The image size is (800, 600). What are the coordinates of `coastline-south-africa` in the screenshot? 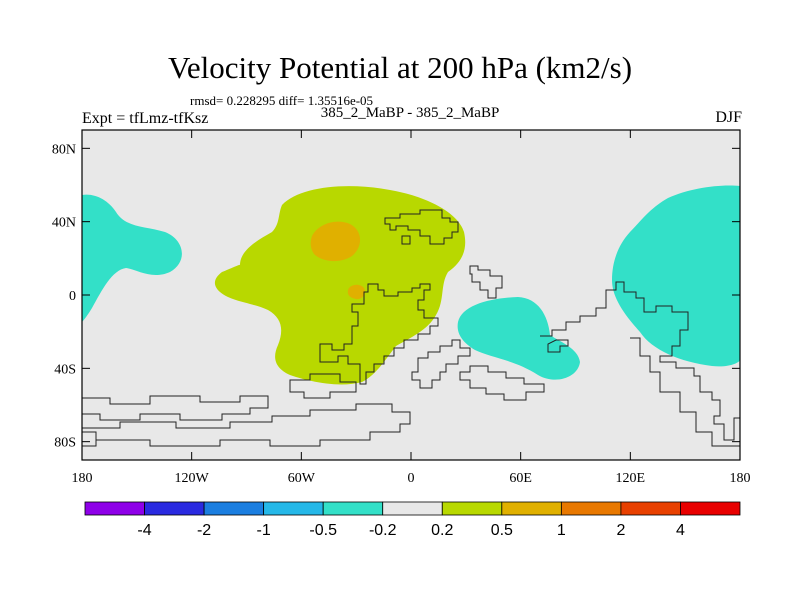 It's located at (441, 364).